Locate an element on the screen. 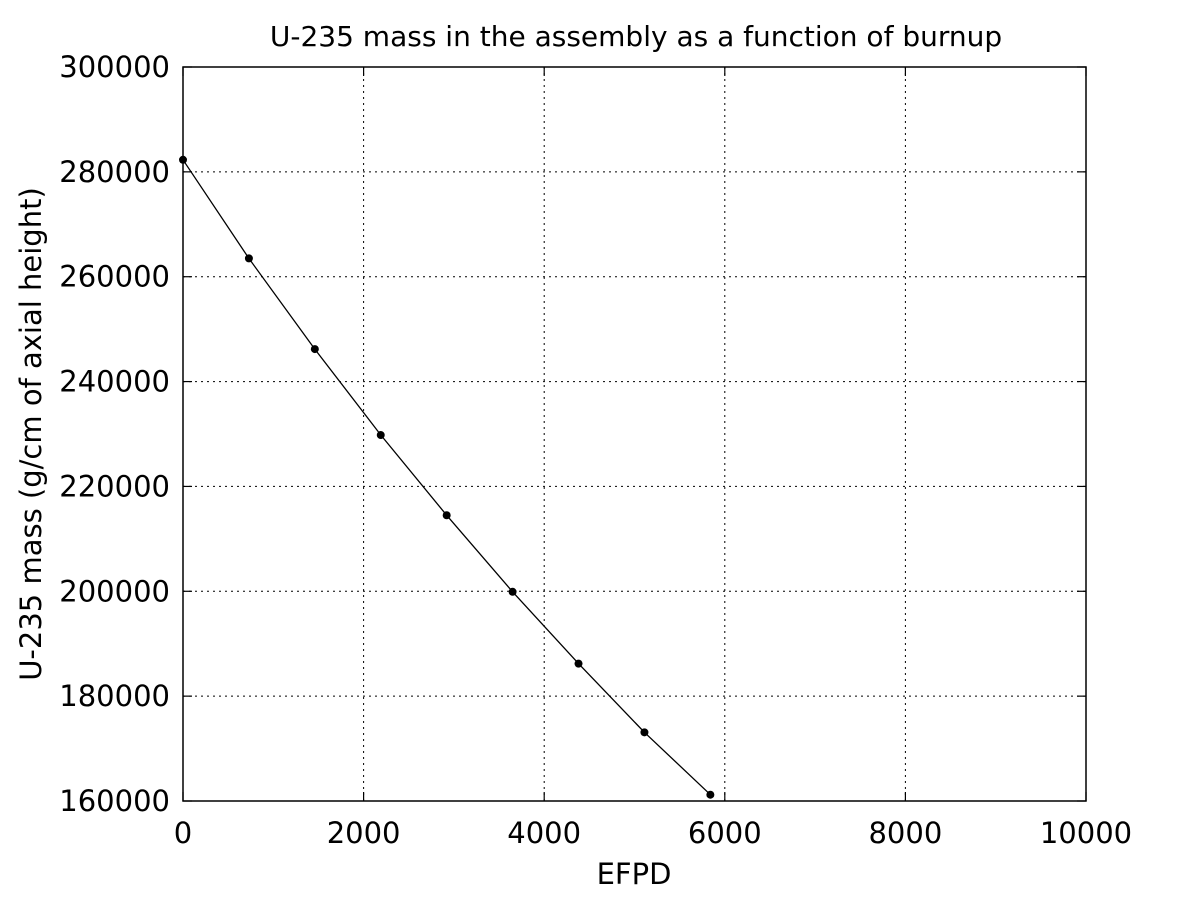  y-axis-label: U-235 mass (g/cm of axial height) is located at coordinates (31, 434).